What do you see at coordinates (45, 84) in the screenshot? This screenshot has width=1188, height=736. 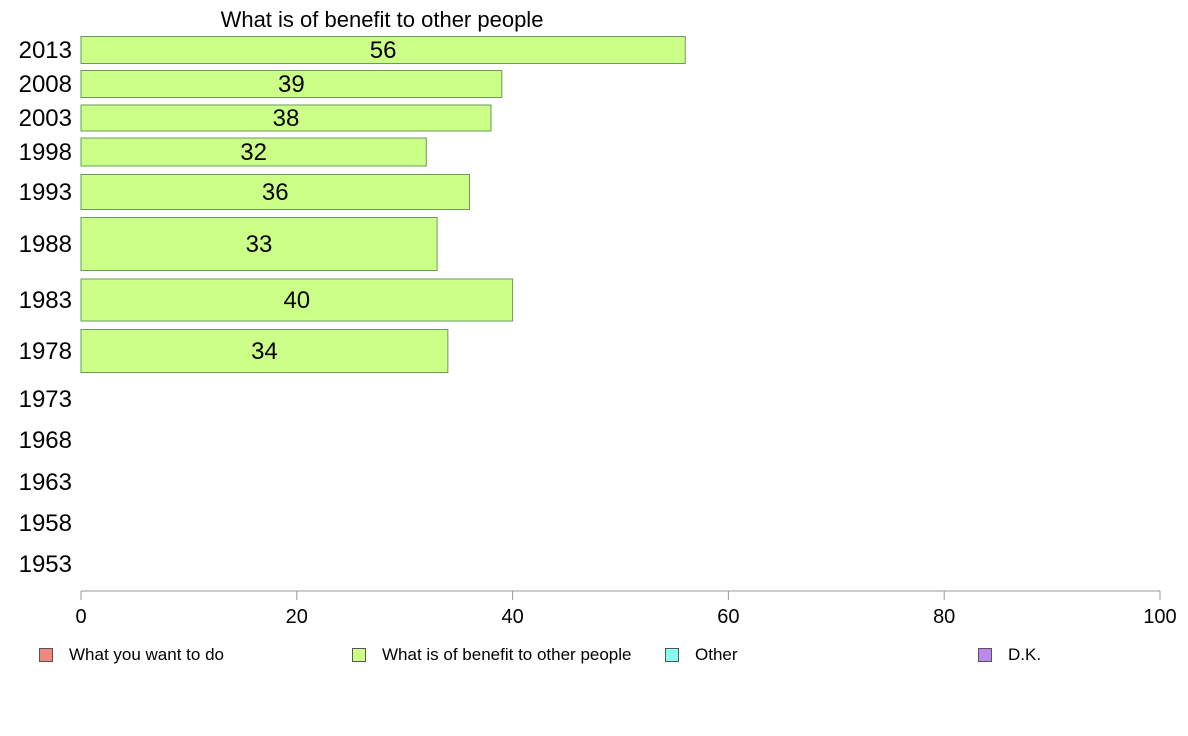 I see `y-tick-label: 2008` at bounding box center [45, 84].